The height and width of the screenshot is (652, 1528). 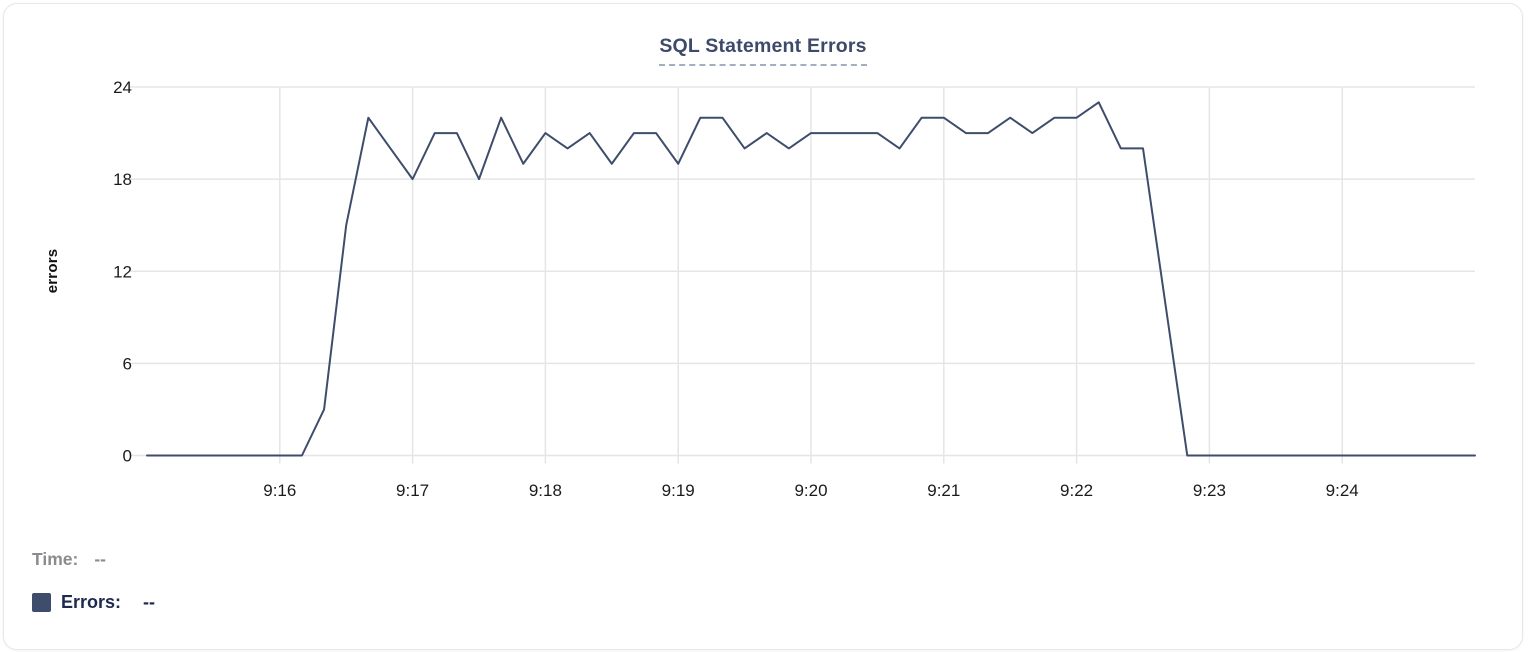 I want to click on y-tick-label: 12, so click(x=122, y=271).